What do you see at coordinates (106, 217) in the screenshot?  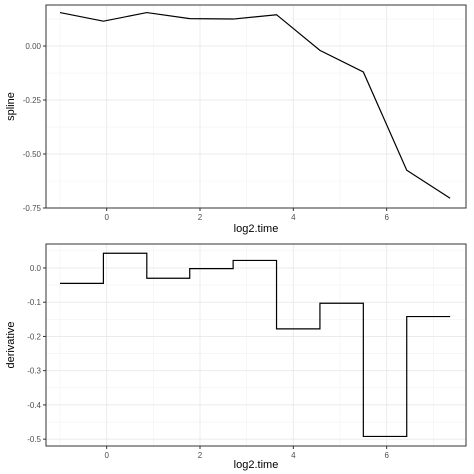 I see `spline-x-tick-label: 0` at bounding box center [106, 217].